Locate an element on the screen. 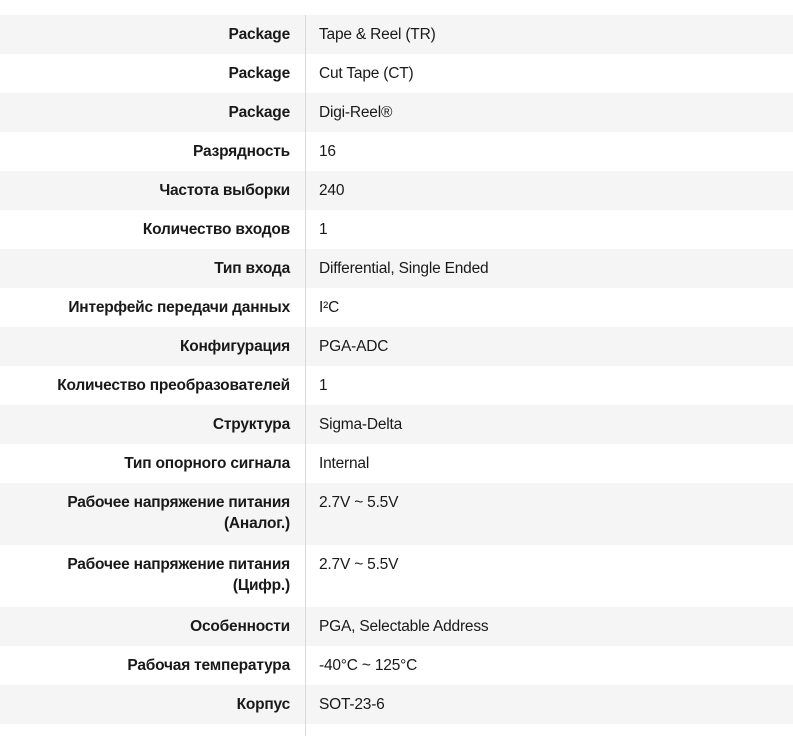 The height and width of the screenshot is (736, 793). spec-row: Количество преобразователей 1 is located at coordinates (396, 385).